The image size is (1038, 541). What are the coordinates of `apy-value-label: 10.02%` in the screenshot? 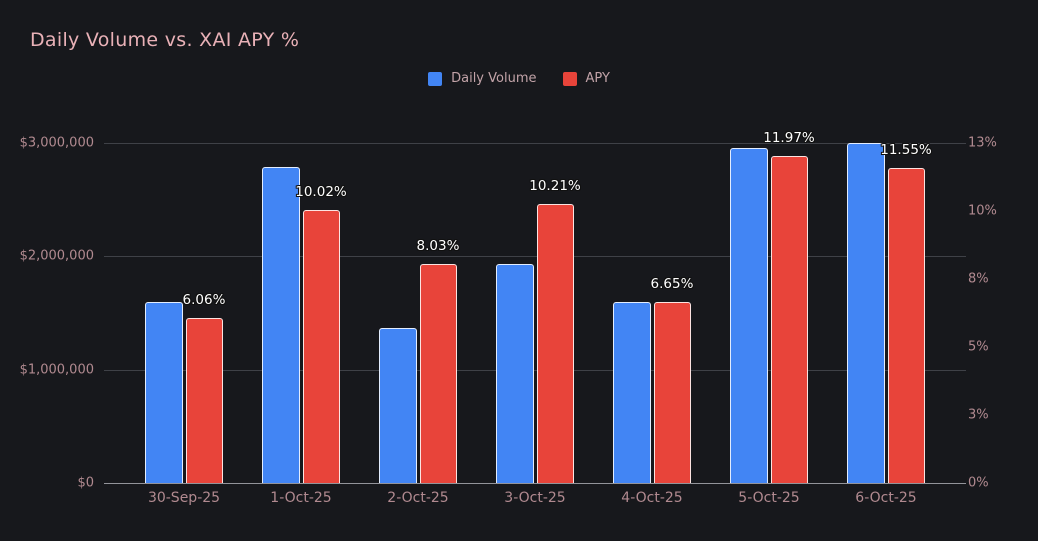 It's located at (321, 191).